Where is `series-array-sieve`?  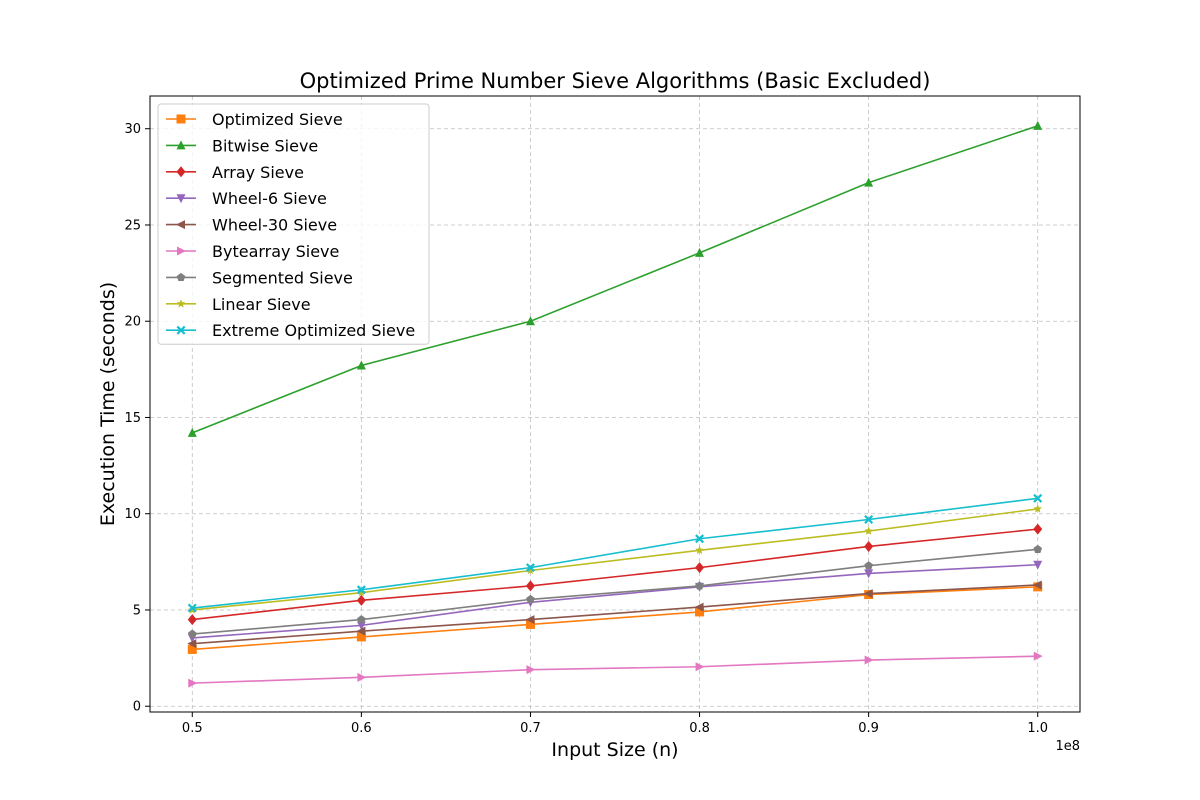
series-array-sieve is located at coordinates (615, 574).